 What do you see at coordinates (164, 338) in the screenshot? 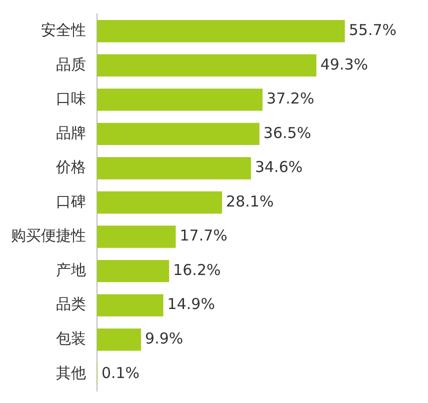
I see `data-label: 9.9%` at bounding box center [164, 338].